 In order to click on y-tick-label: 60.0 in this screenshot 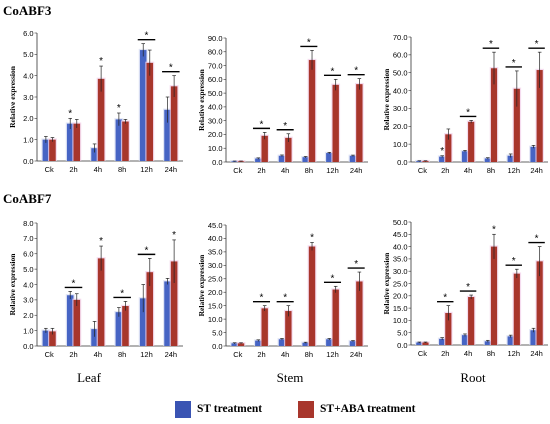, I will do `click(215, 79)`.